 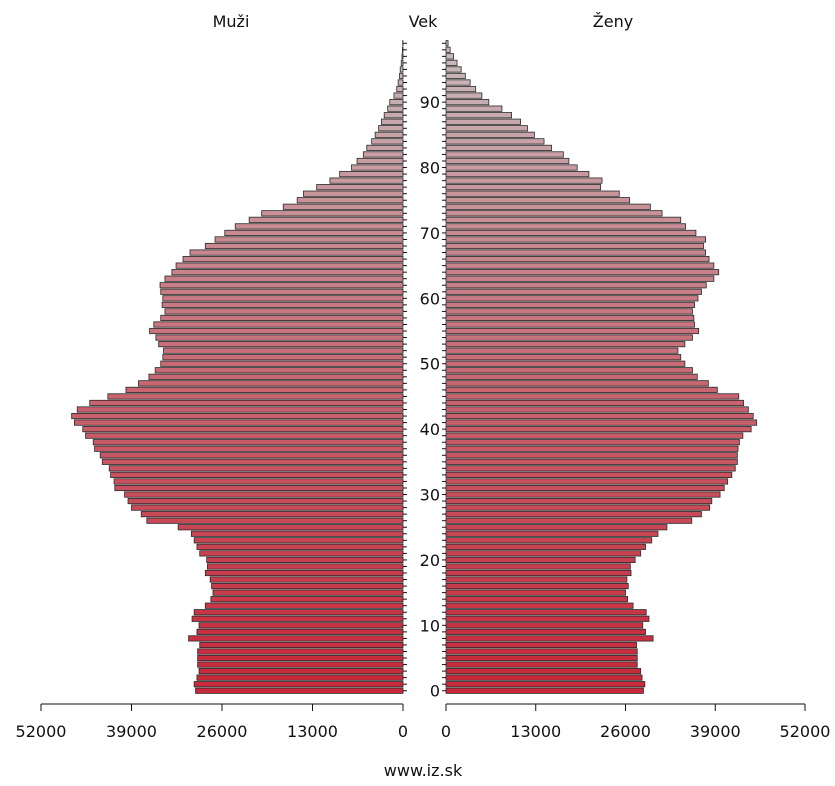 I want to click on age-label-40: 40, so click(x=430, y=429).